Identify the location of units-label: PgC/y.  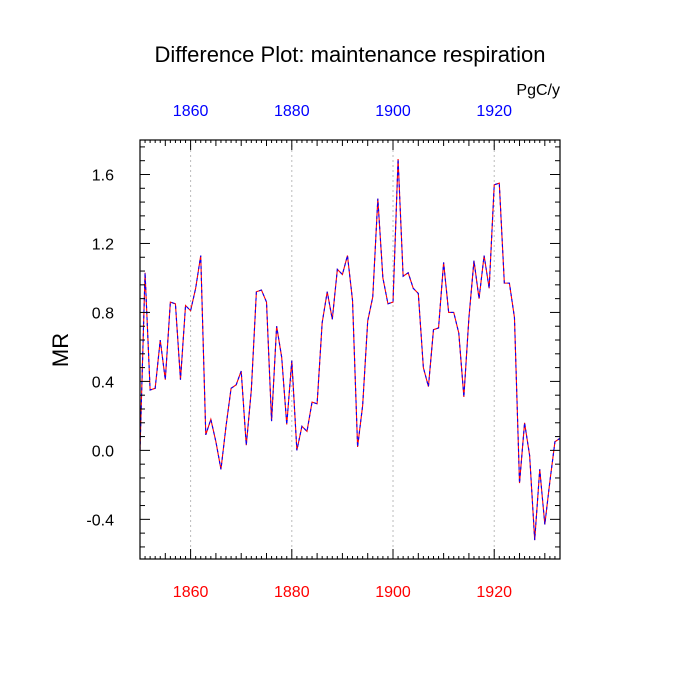
(538, 90).